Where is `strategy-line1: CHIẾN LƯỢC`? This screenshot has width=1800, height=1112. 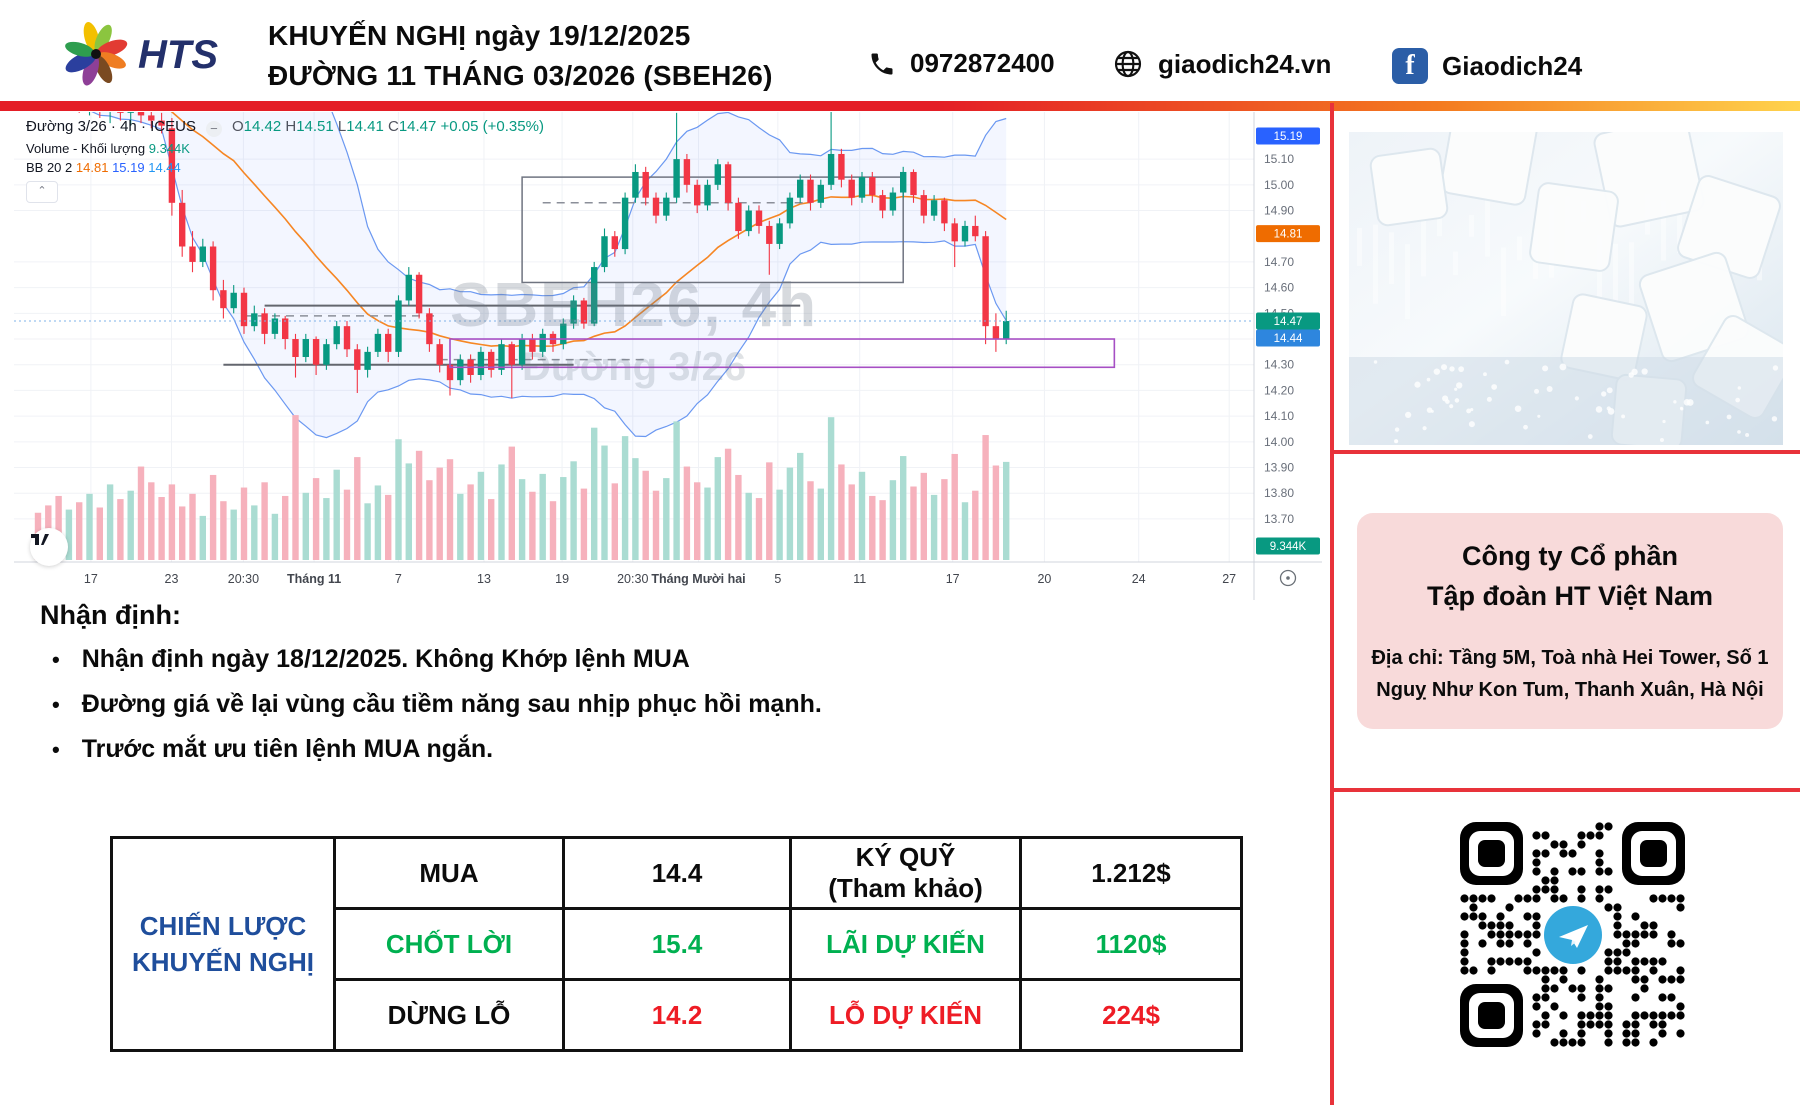 strategy-line1: CHIẾN LƯỢC is located at coordinates (223, 926).